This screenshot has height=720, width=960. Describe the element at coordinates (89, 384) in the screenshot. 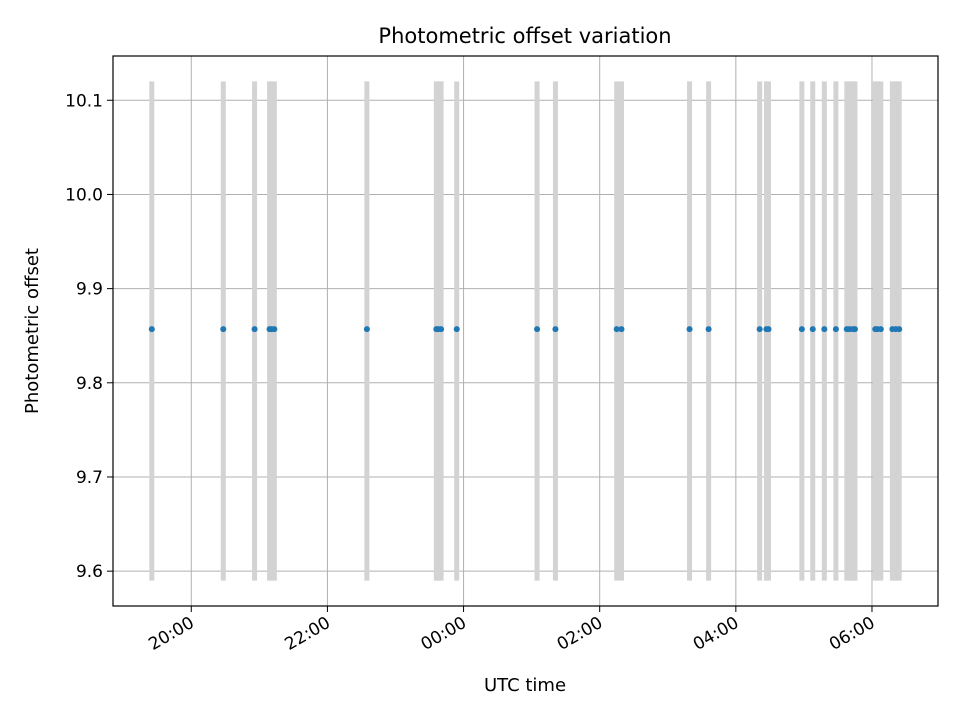

I see `y-tick-label: 9.8` at that location.